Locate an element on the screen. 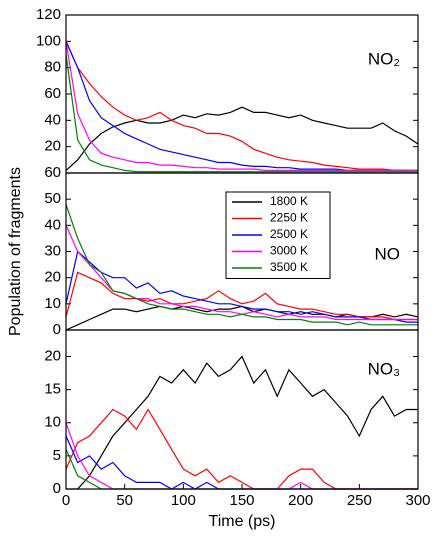 This screenshot has width=440, height=555. y-tick-label: 5 is located at coordinates (57, 455).